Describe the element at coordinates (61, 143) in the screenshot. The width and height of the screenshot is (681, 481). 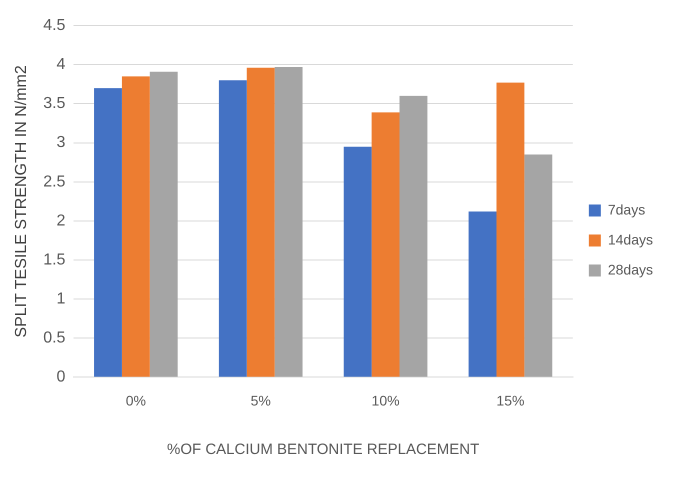
I see `y-tick-label: 3` at that location.